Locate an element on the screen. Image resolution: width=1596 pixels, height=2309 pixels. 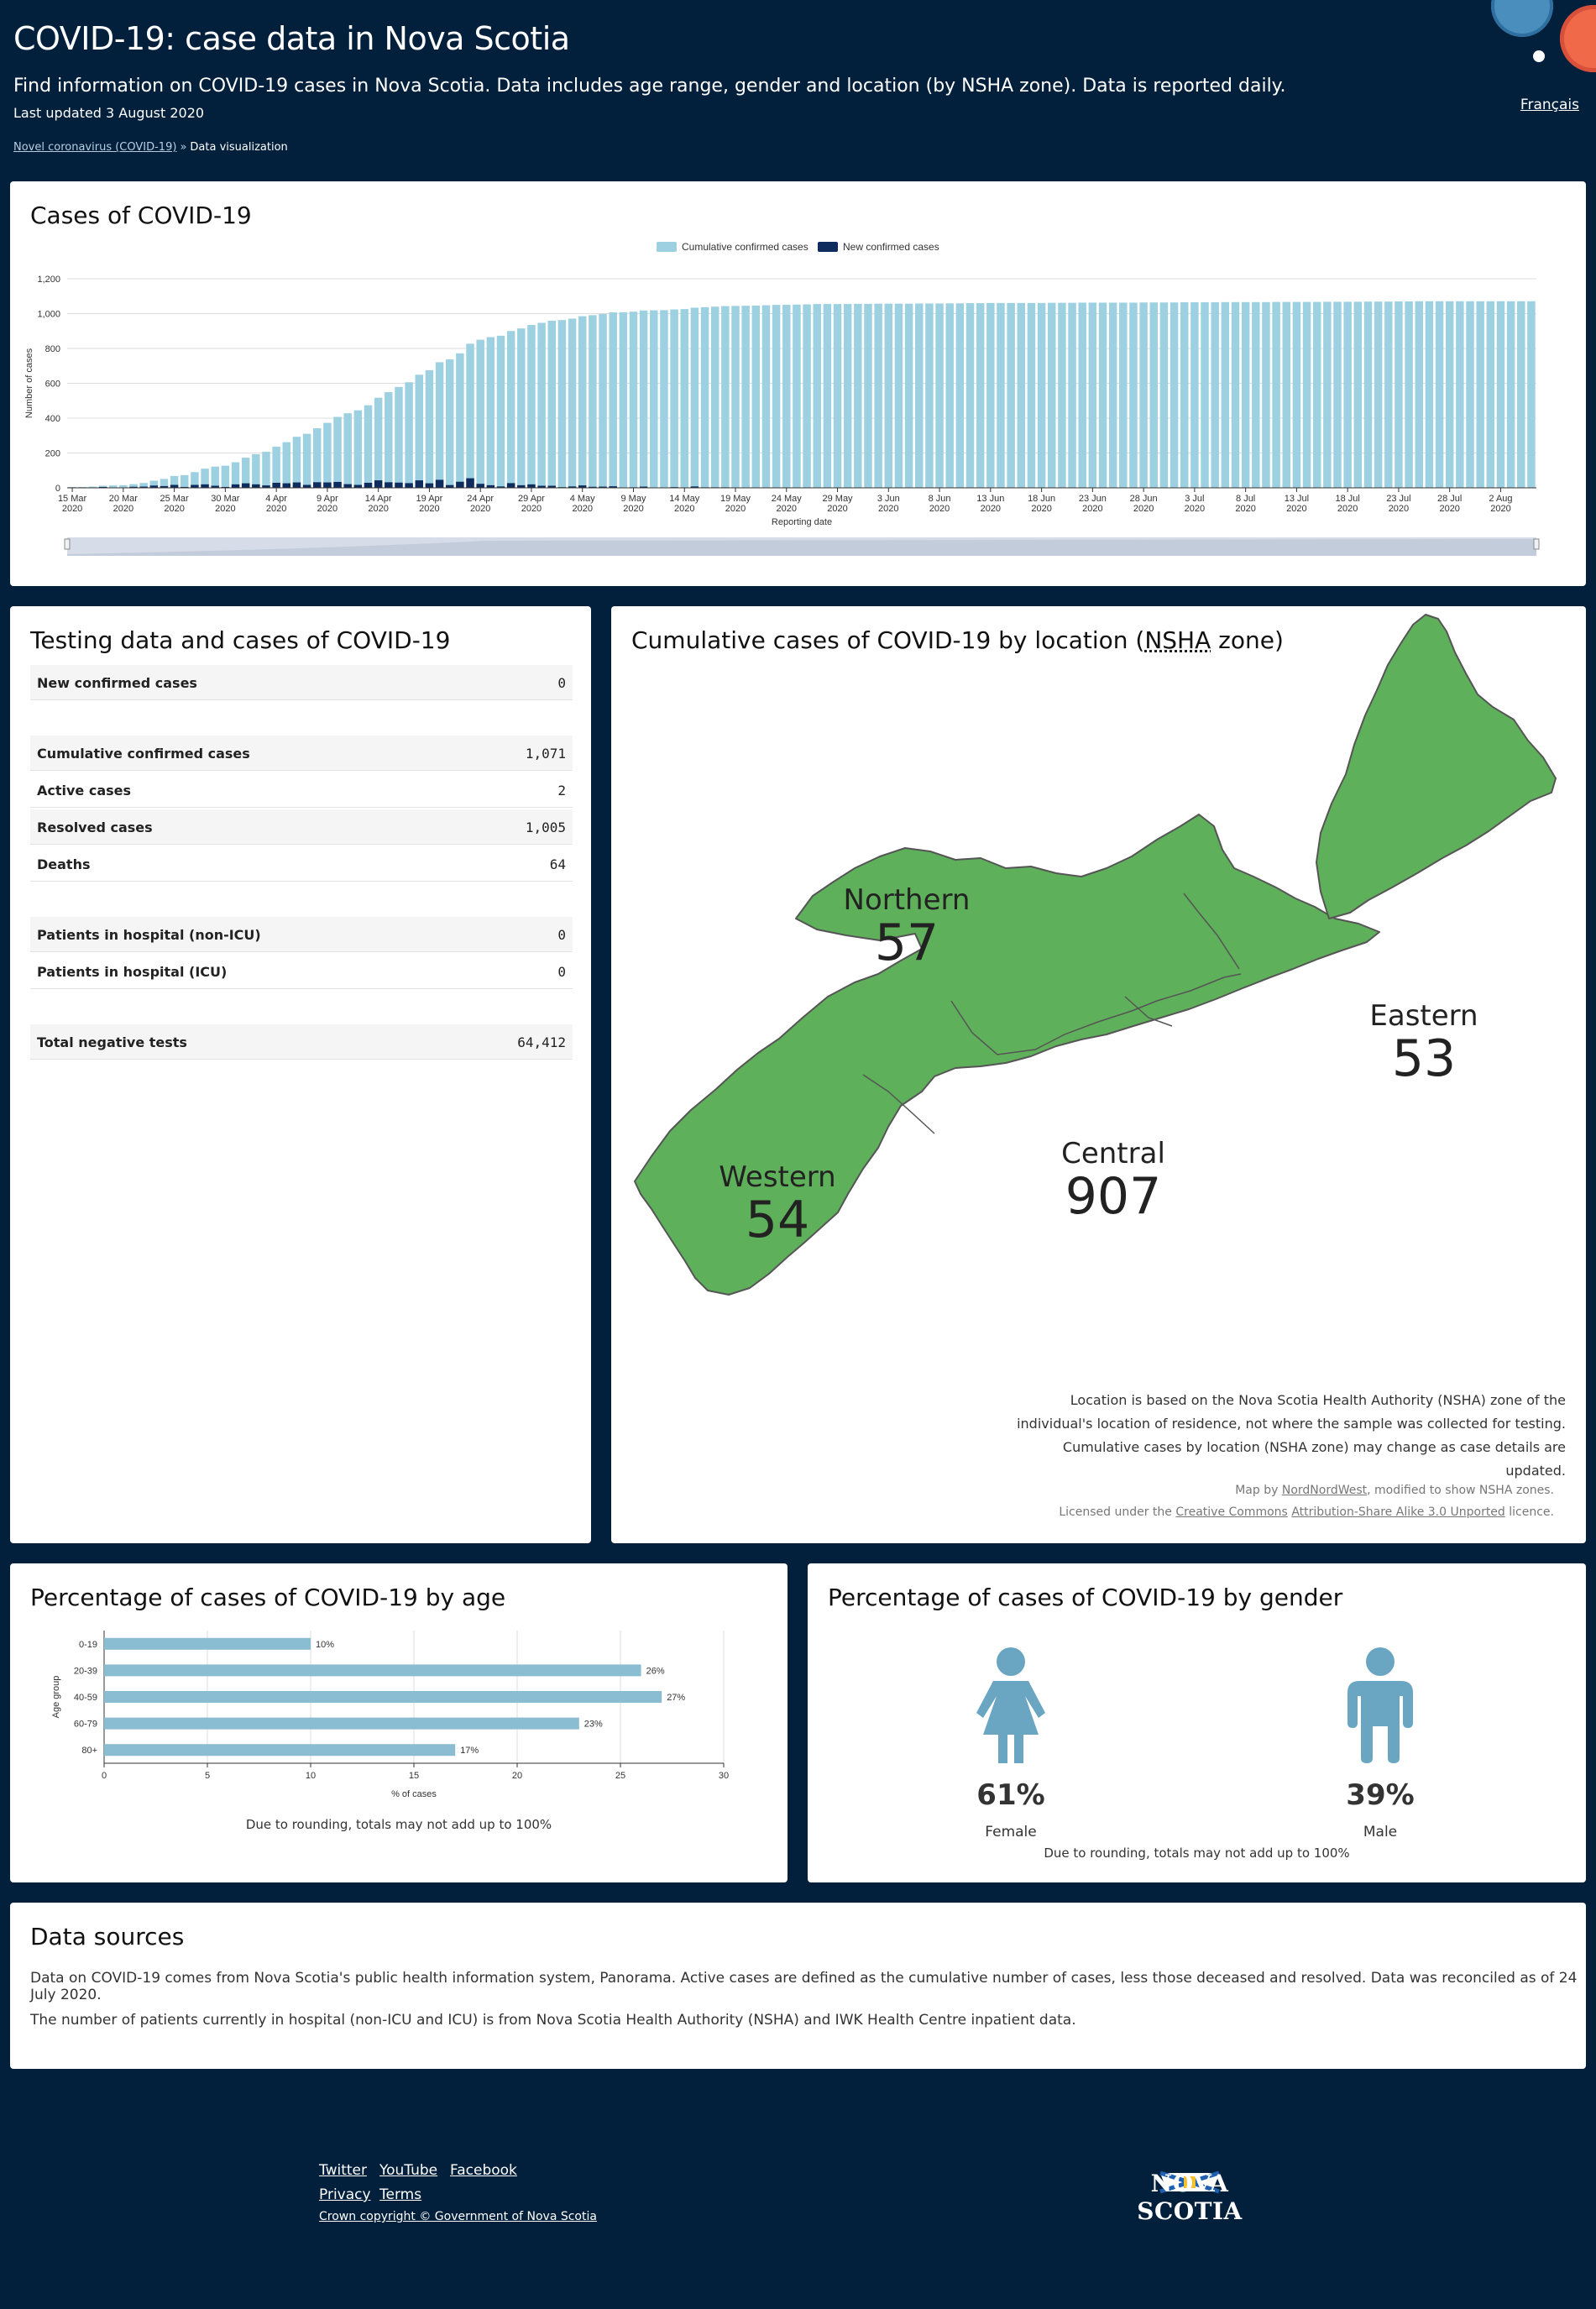
x-tick-label: 0 is located at coordinates (104, 1776).